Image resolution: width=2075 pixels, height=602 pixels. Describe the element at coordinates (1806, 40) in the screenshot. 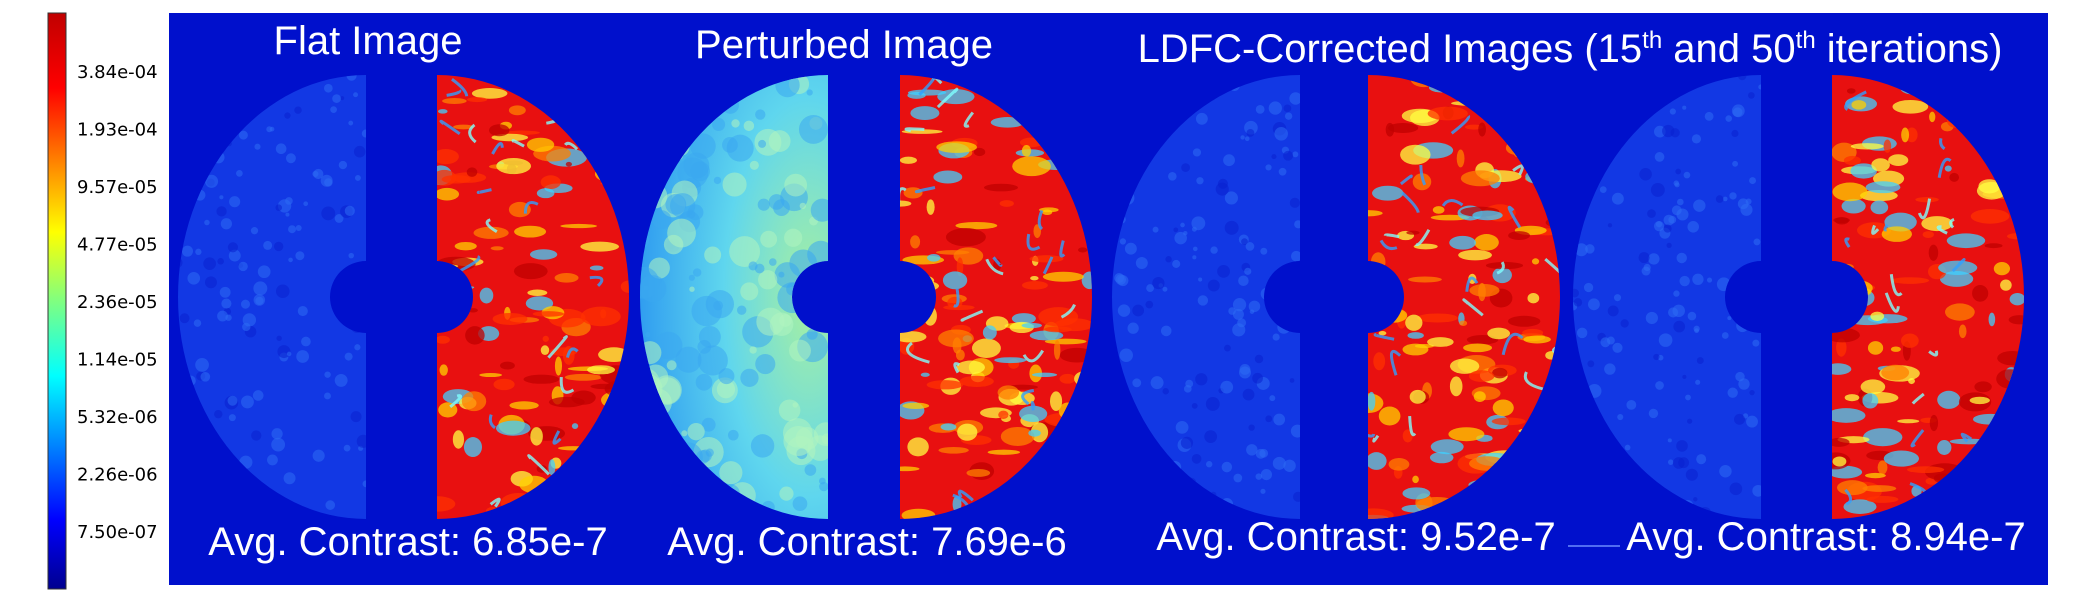

I see `title-sup: th` at that location.